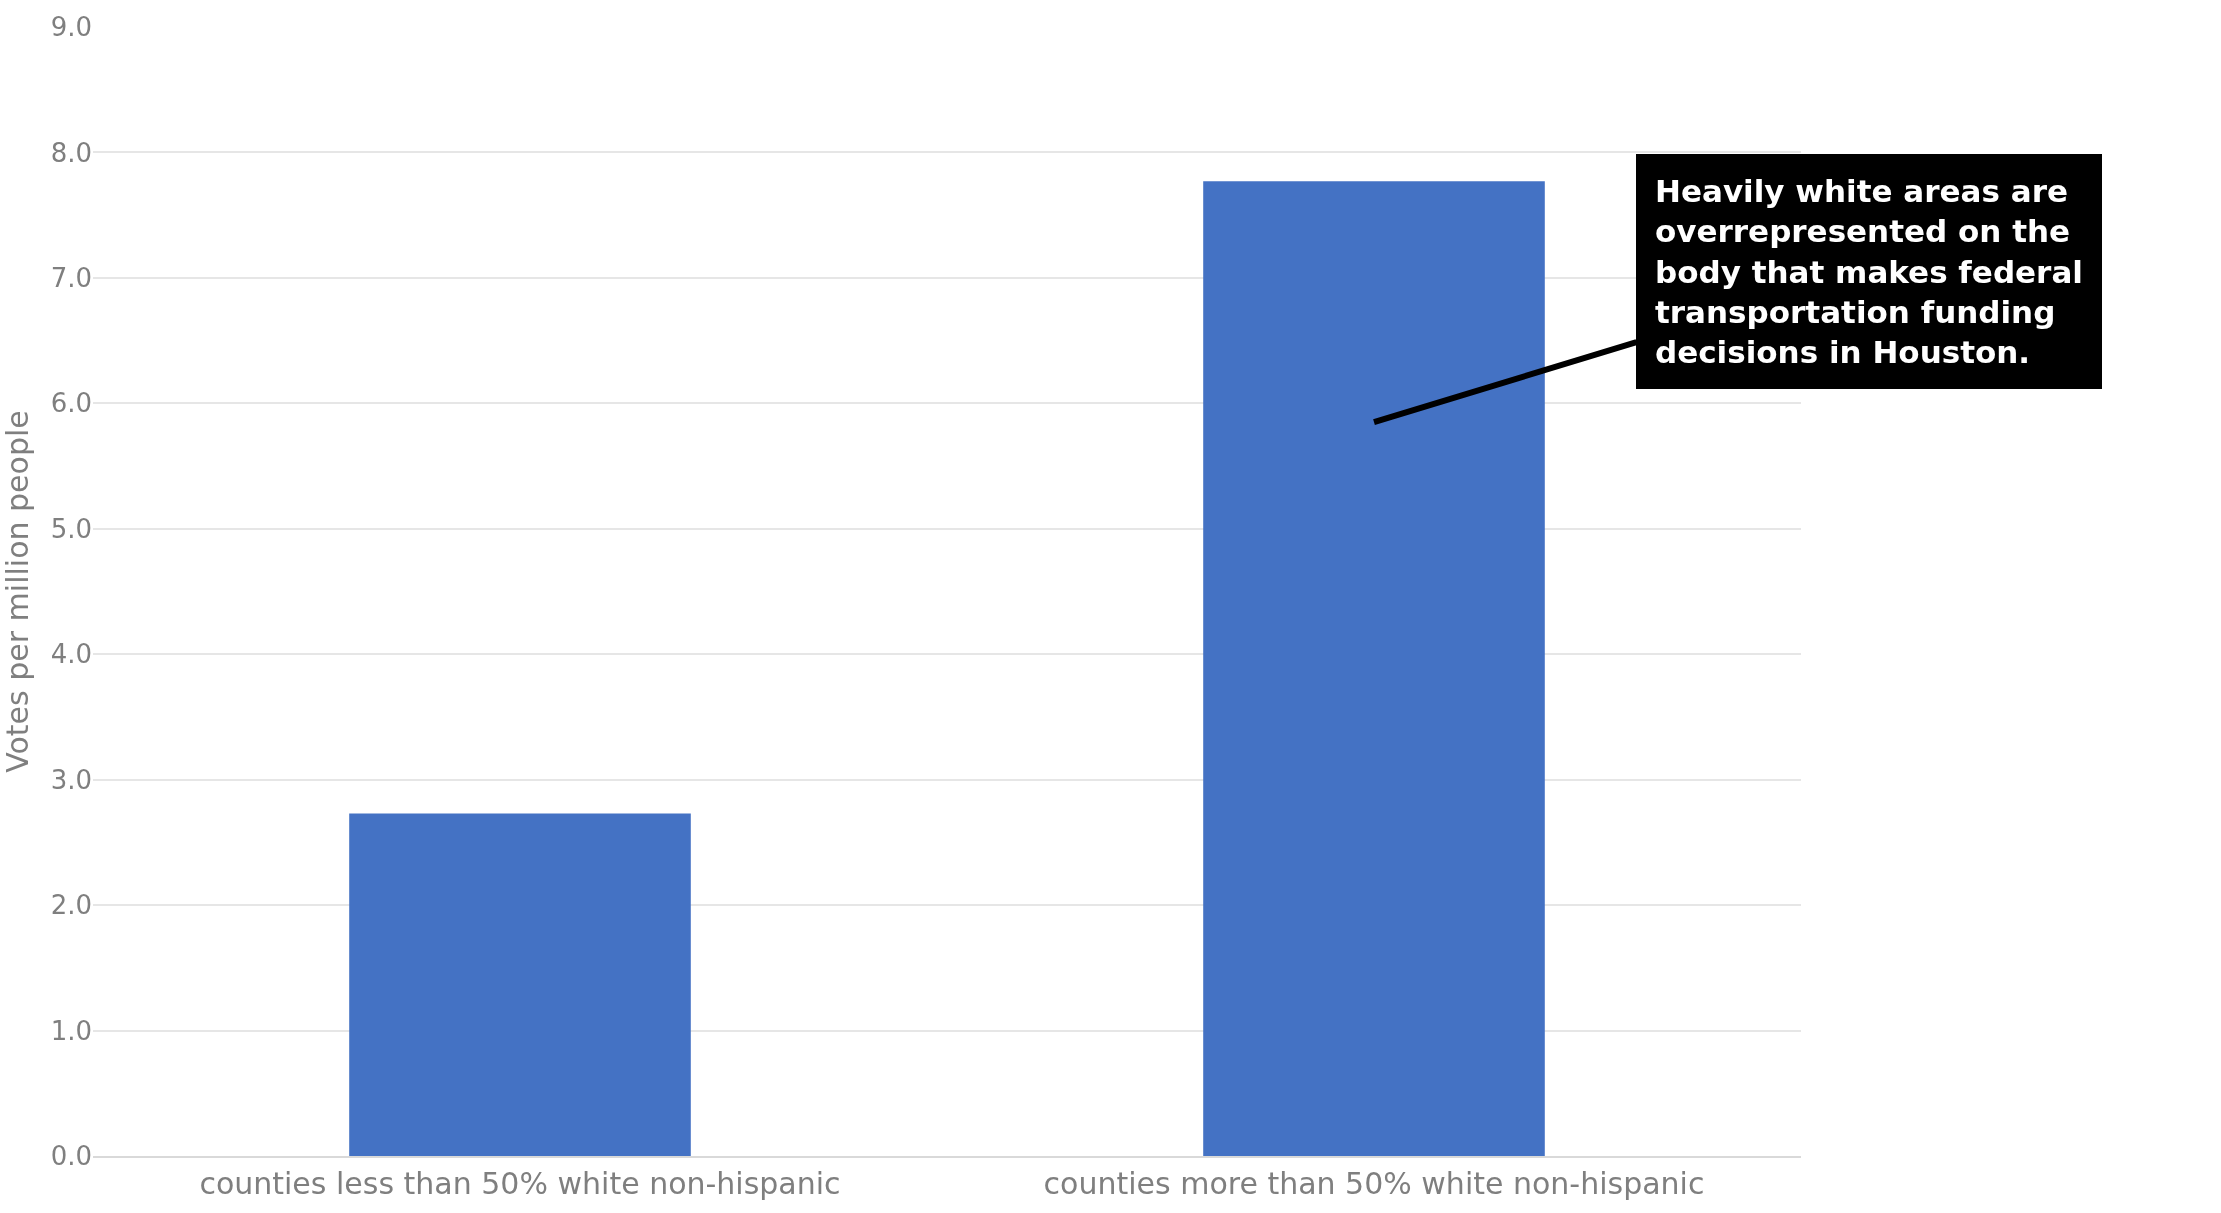  Describe the element at coordinates (71, 528) in the screenshot. I see `y-tick-label: 5.0` at that location.